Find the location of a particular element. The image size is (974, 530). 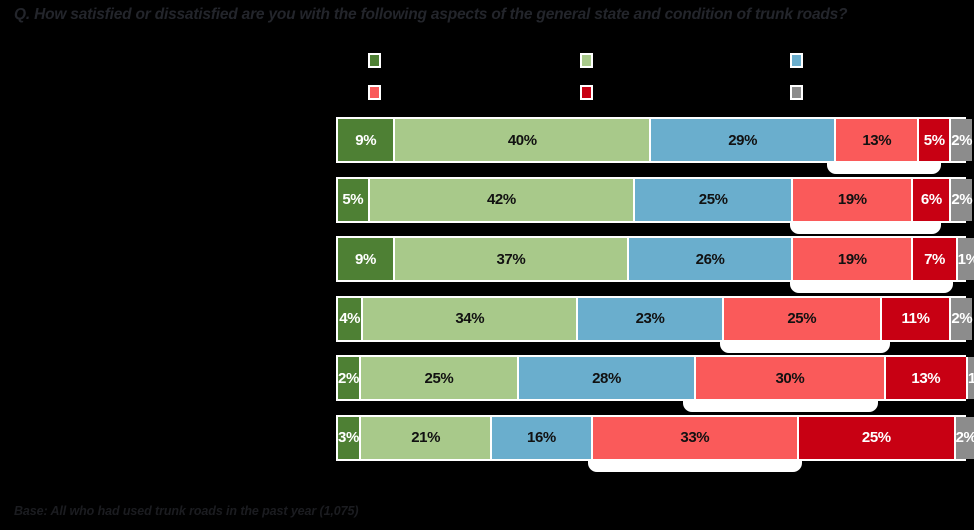

bar-row: 9% 37% 26% 19% 7% 1% is located at coordinates (655, 264).